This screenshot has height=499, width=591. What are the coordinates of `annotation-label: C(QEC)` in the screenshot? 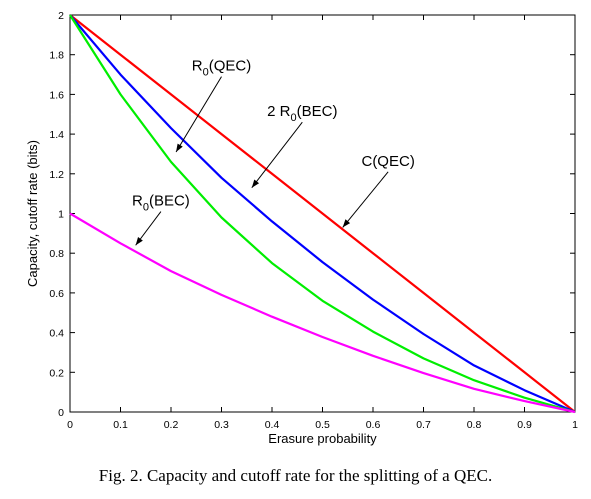 It's located at (387, 161).